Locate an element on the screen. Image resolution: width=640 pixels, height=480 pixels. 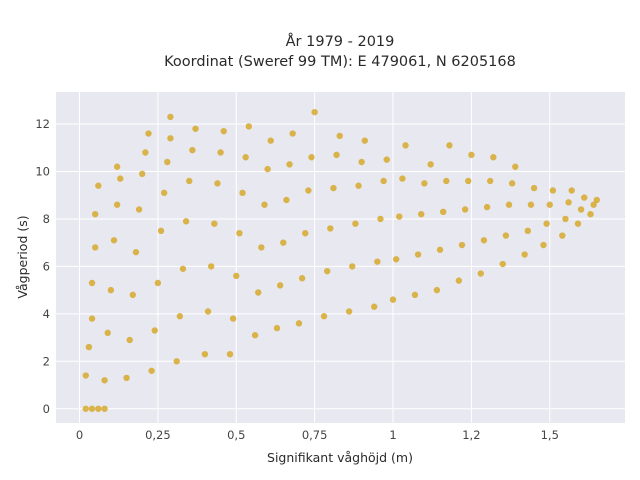
x-tick-label: 1,5 is located at coordinates (550, 435).